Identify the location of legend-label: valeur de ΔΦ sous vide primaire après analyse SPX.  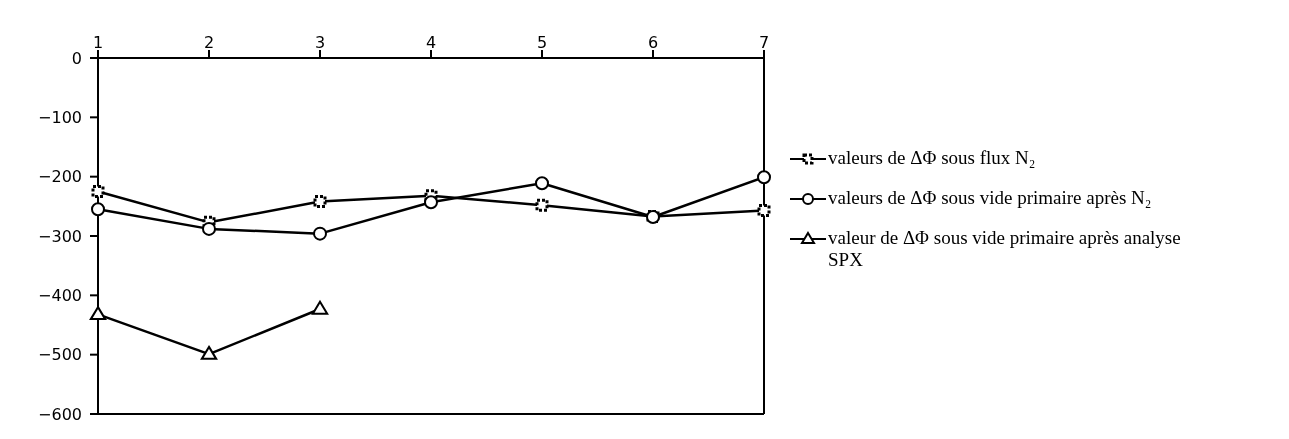
(1005, 249).